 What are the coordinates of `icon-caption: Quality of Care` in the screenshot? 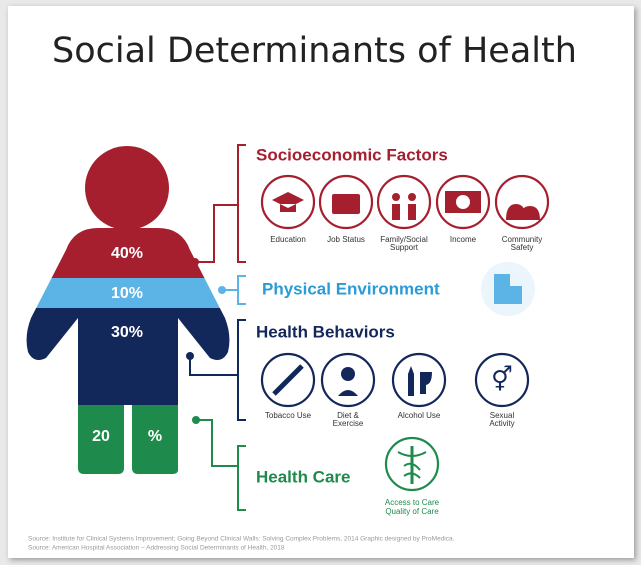 It's located at (412, 511).